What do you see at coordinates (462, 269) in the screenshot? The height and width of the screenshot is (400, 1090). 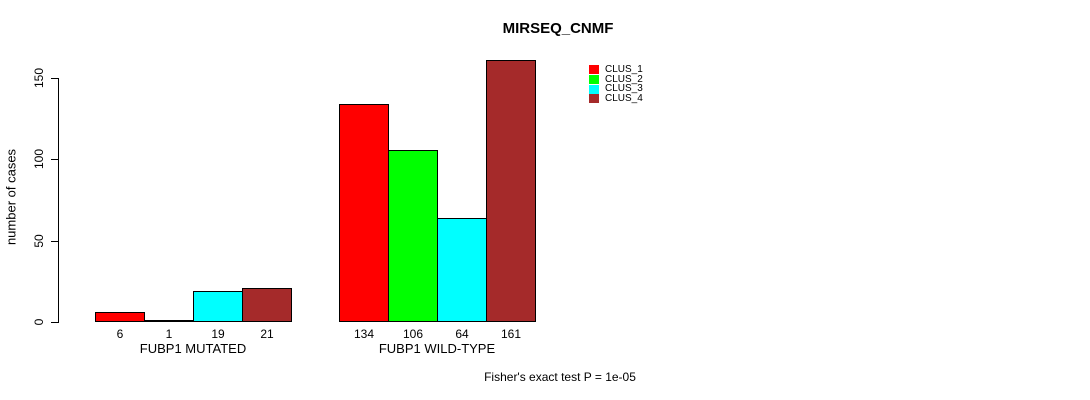 I see `bar-clus_3-fubp1-wild-type` at bounding box center [462, 269].